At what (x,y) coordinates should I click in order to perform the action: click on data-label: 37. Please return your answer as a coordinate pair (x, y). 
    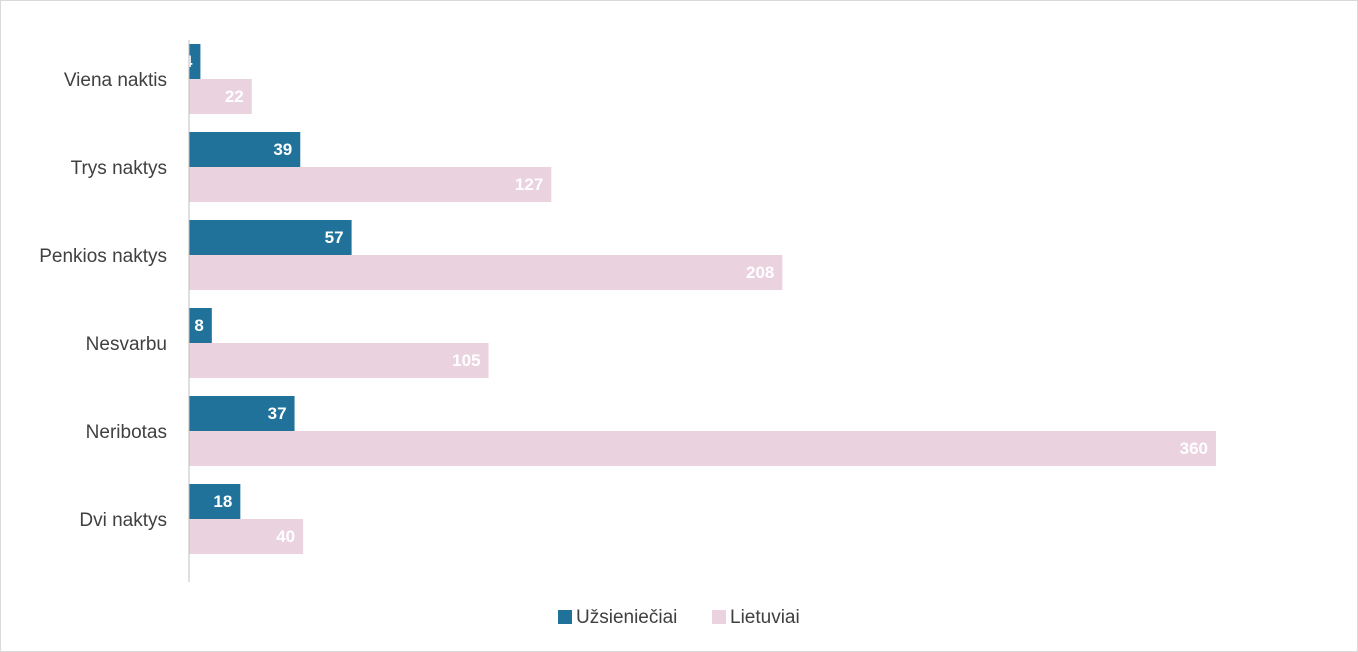
    Looking at the image, I should click on (277, 413).